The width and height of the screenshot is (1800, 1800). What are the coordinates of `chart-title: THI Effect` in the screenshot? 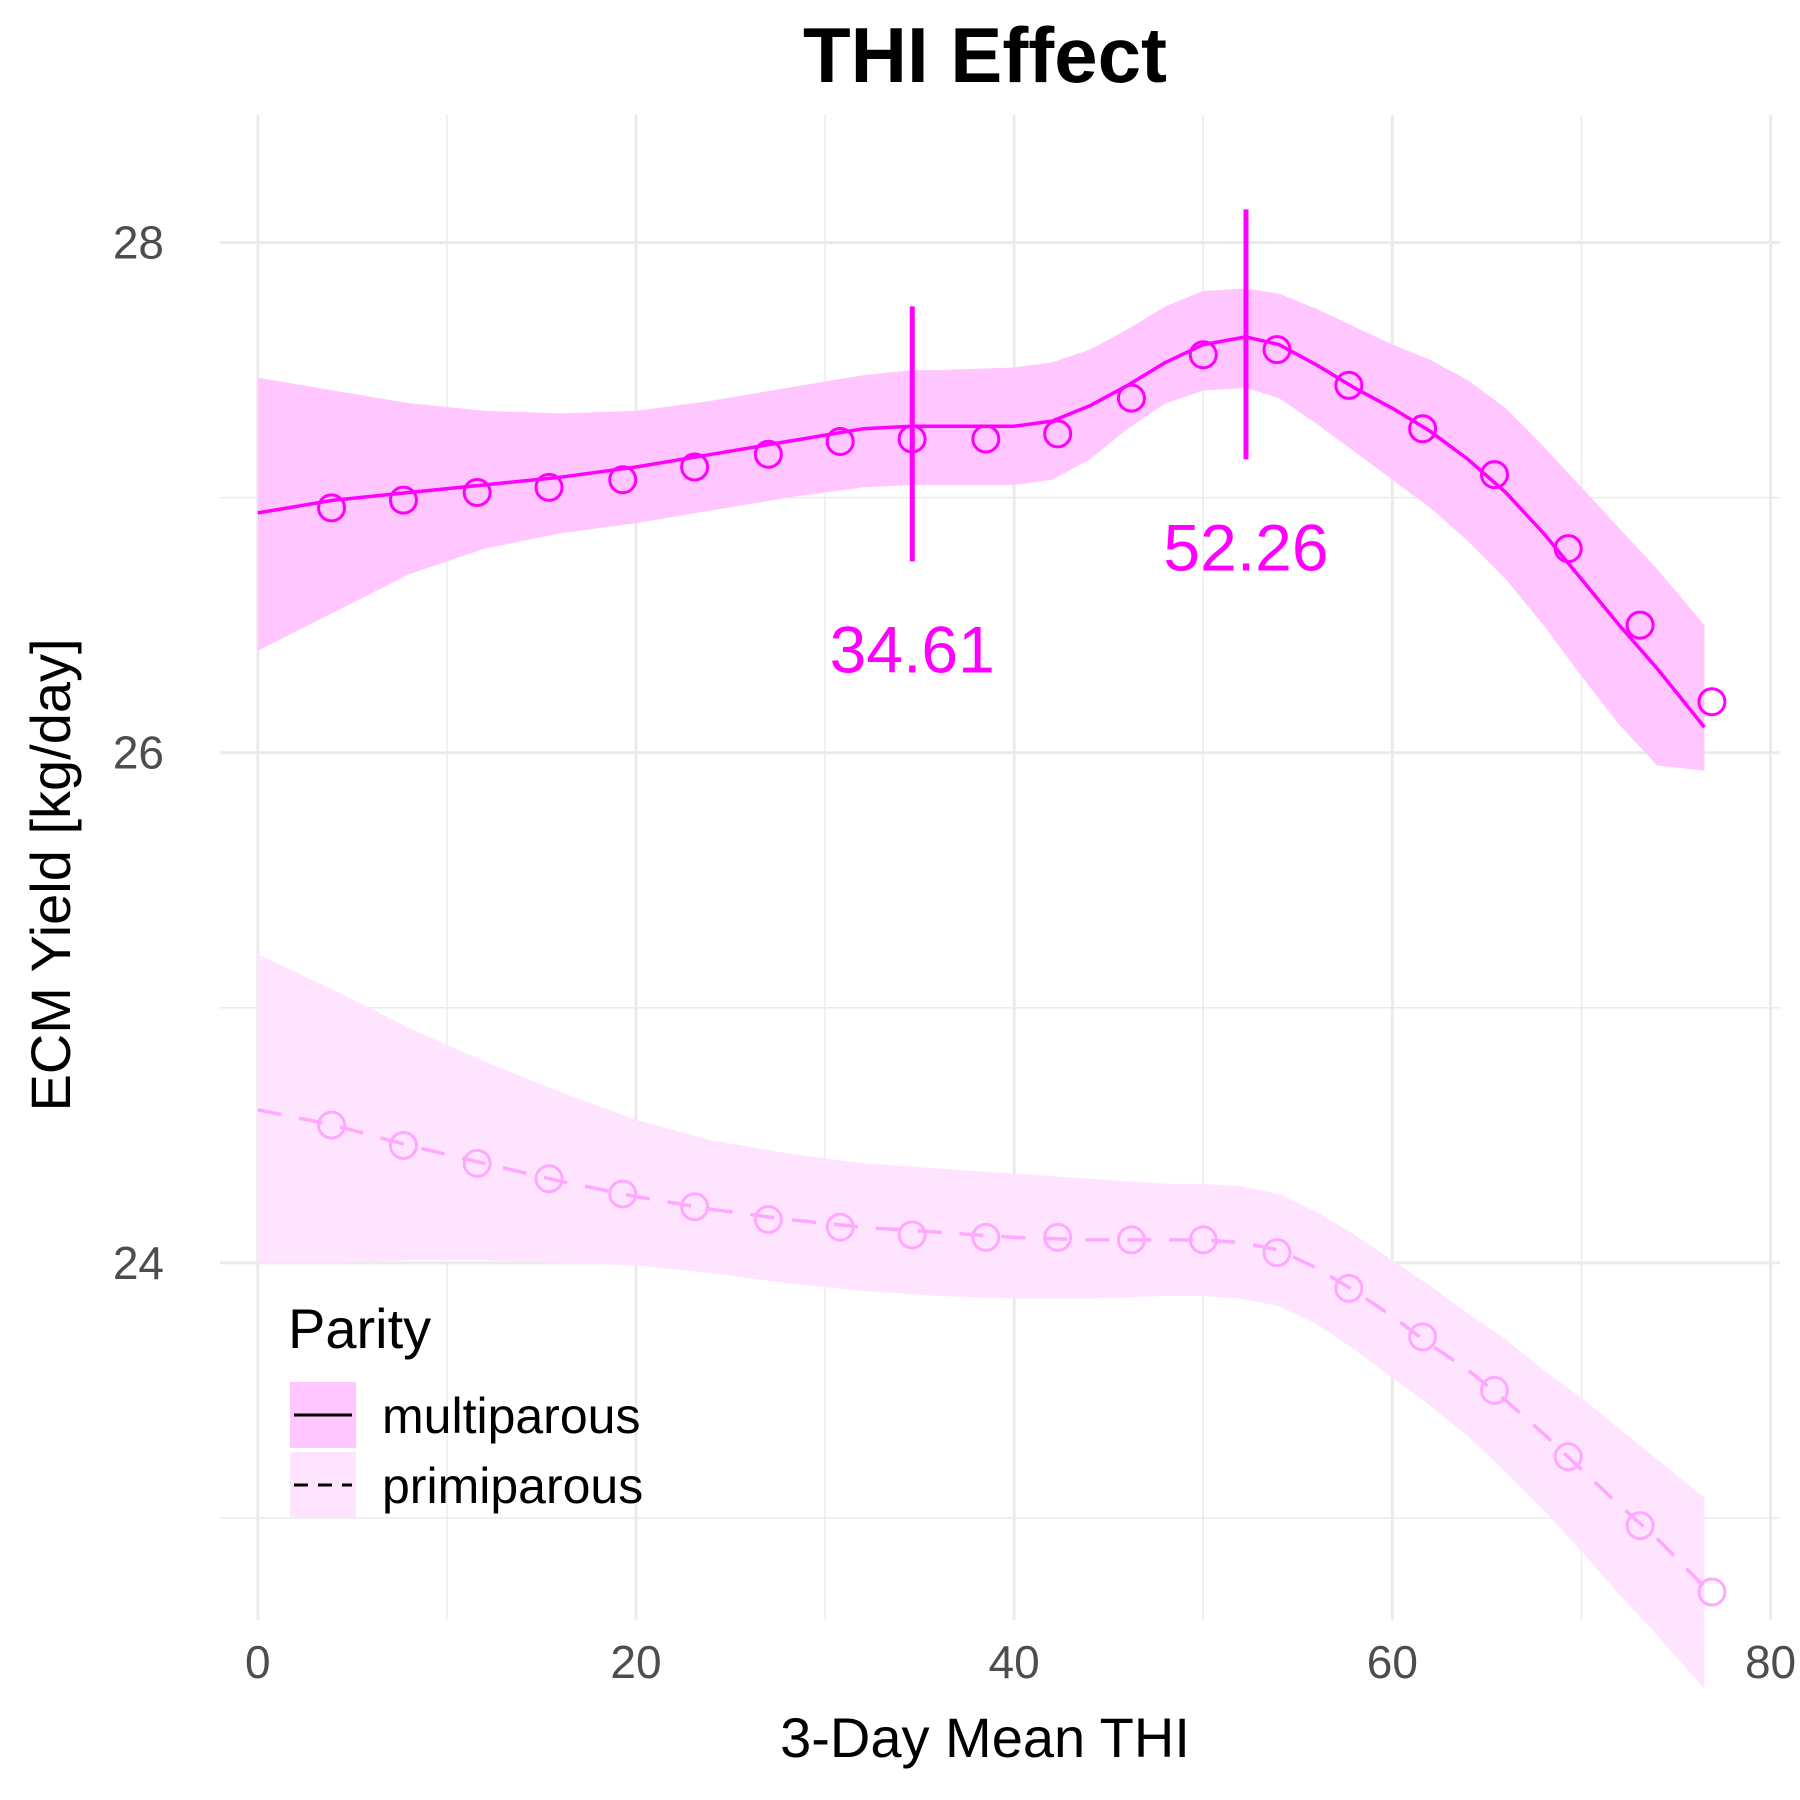 It's located at (985, 55).